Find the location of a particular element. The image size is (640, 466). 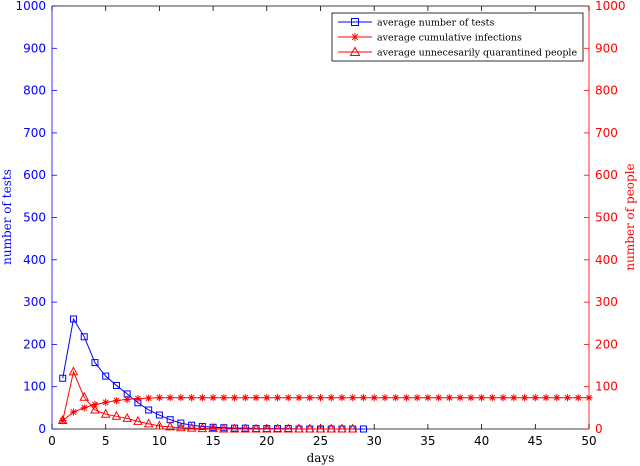

left-y-tick-label: 400 is located at coordinates (34, 260).